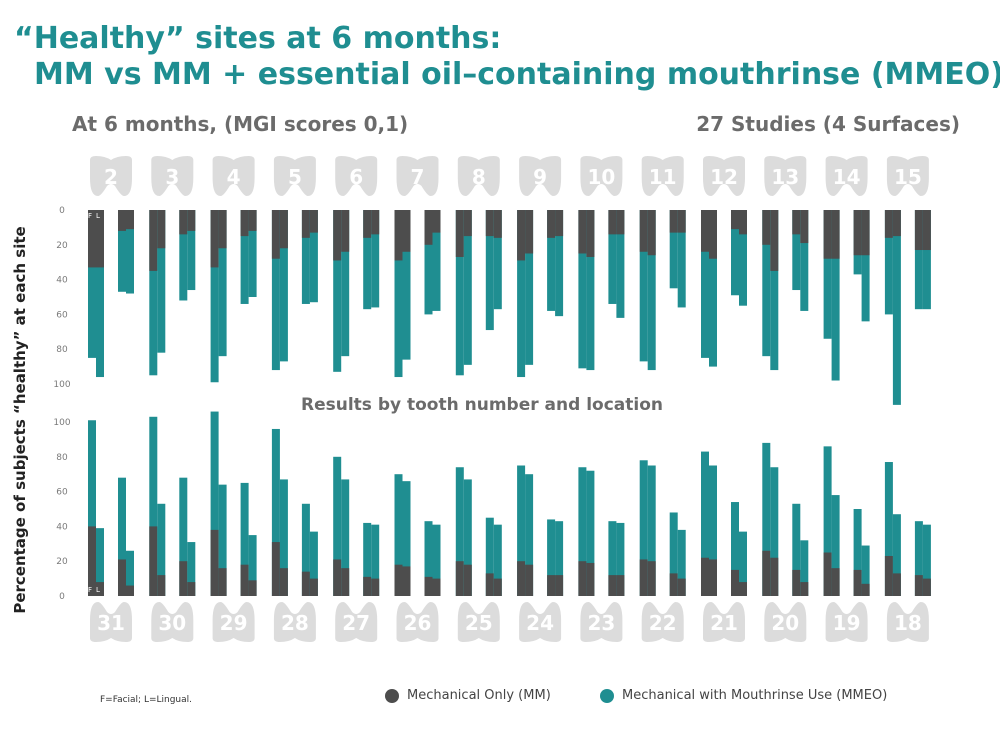 This screenshot has width=1000, height=741. What do you see at coordinates (111, 176) in the screenshot?
I see `upper-tooth-2-icon` at bounding box center [111, 176].